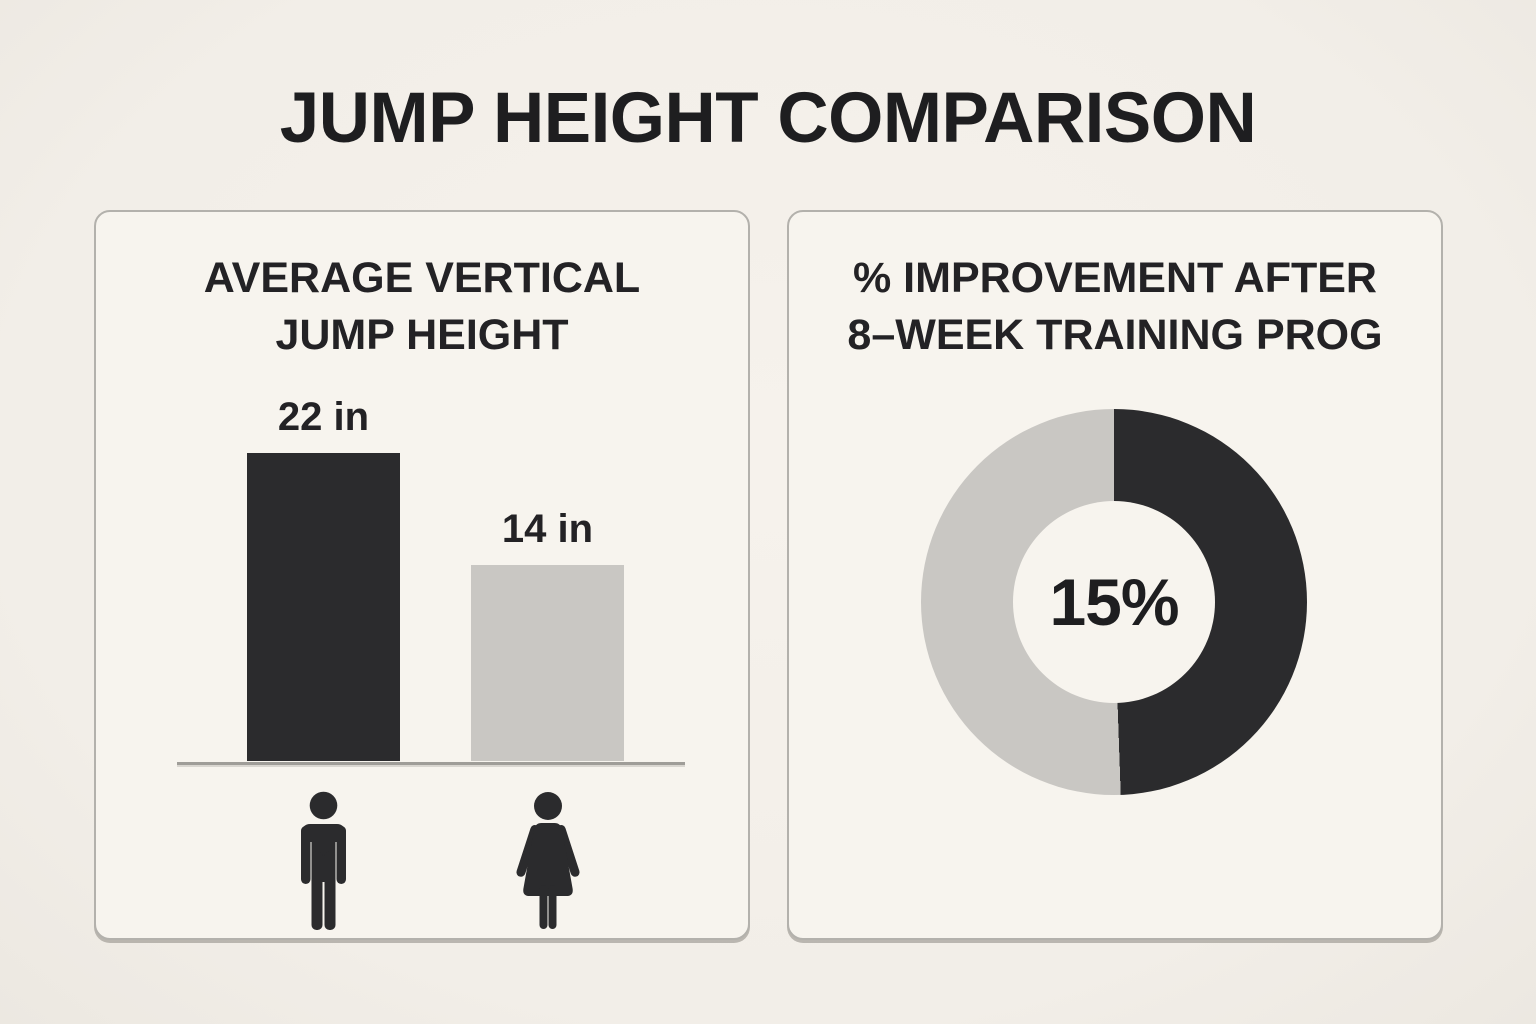 Image resolution: width=1536 pixels, height=1024 pixels. I want to click on female-icon, so click(548, 860).